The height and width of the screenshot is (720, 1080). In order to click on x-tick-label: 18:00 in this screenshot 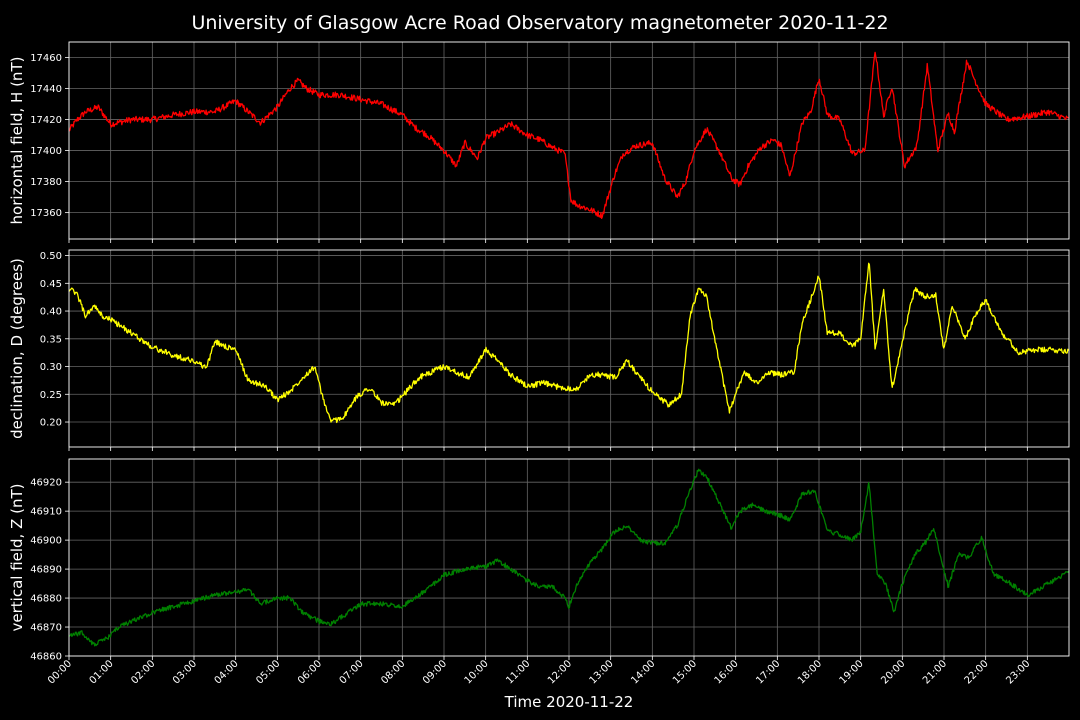, I will do `click(810, 672)`.